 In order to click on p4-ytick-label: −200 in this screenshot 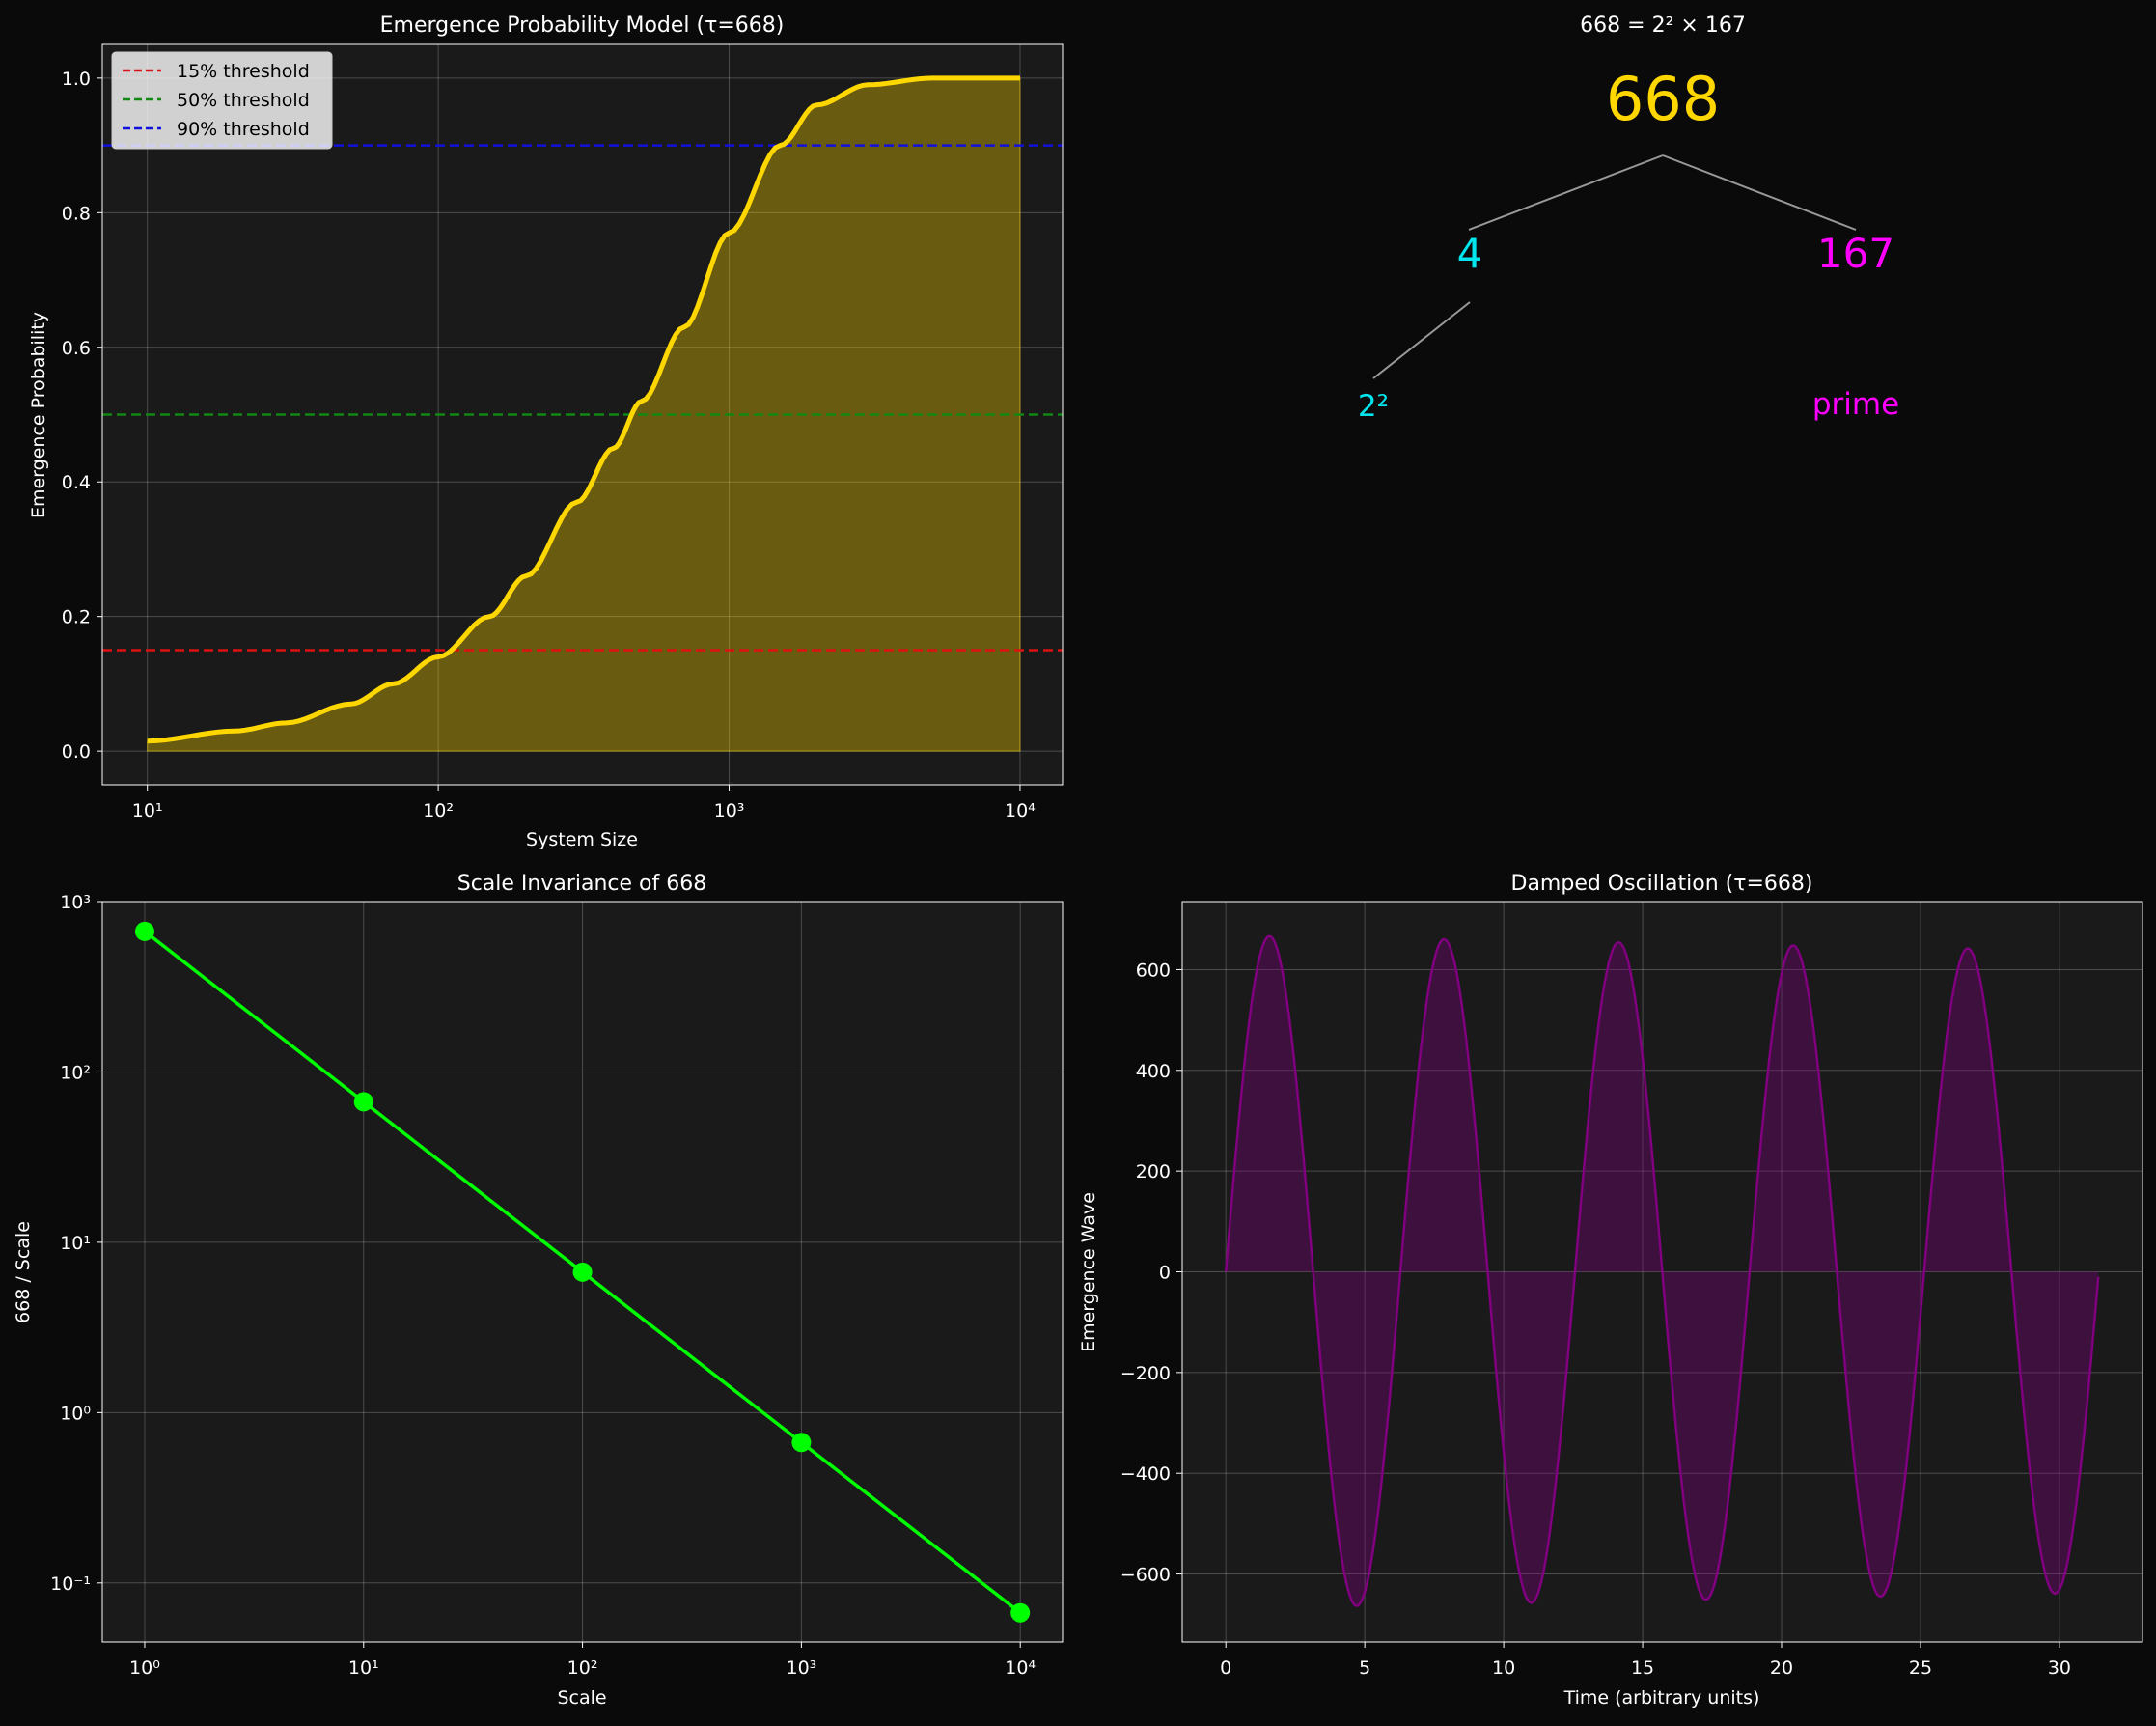, I will do `click(1145, 1373)`.